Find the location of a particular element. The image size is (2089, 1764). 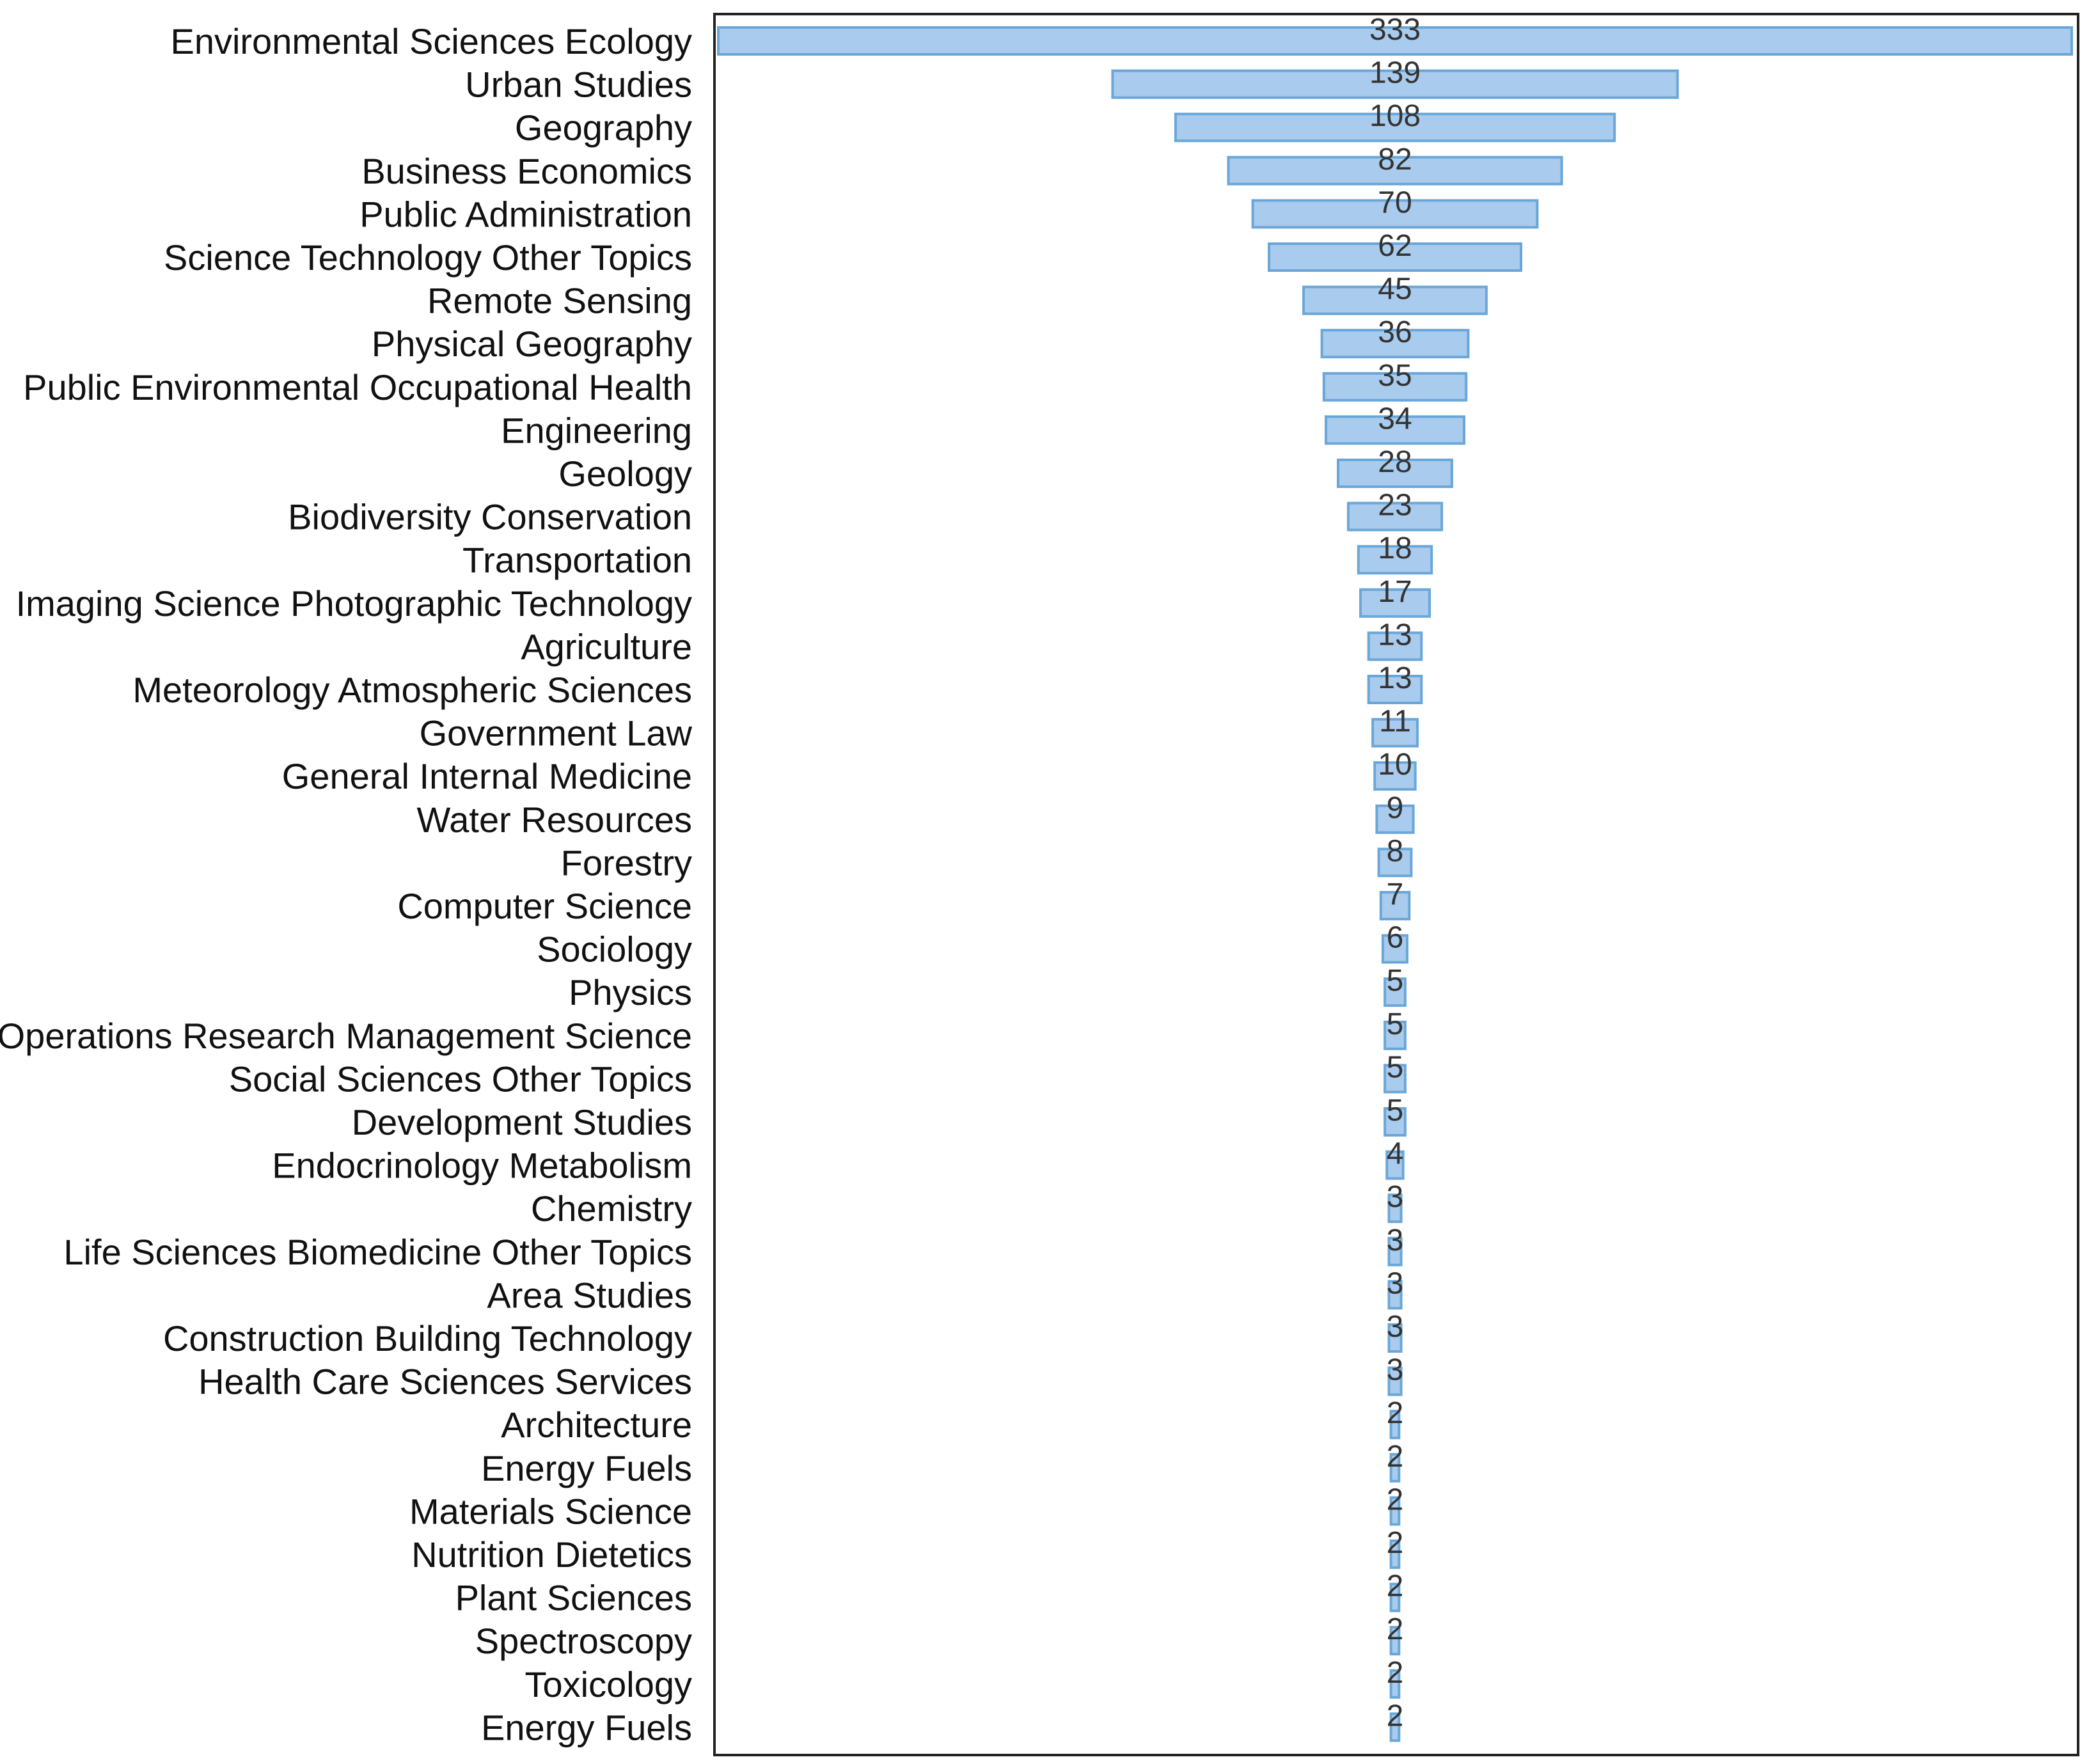

category-label: Energy Fuels is located at coordinates (586, 1727).